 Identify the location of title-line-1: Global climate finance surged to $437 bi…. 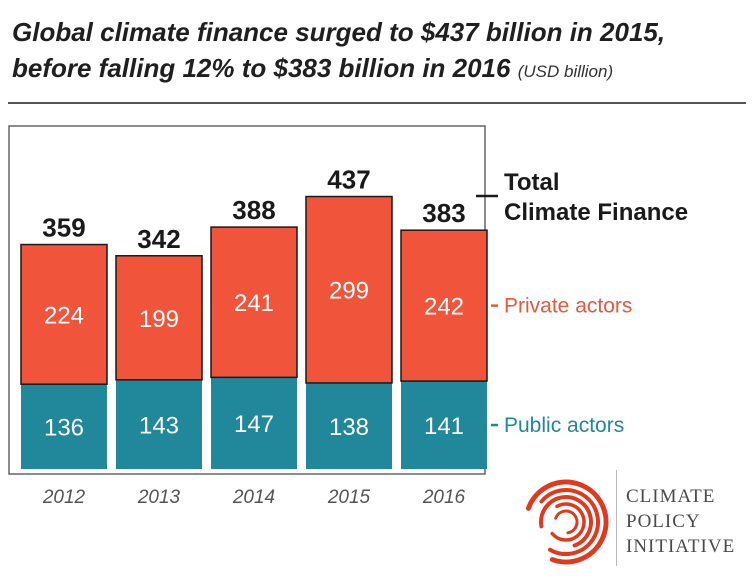
(339, 32).